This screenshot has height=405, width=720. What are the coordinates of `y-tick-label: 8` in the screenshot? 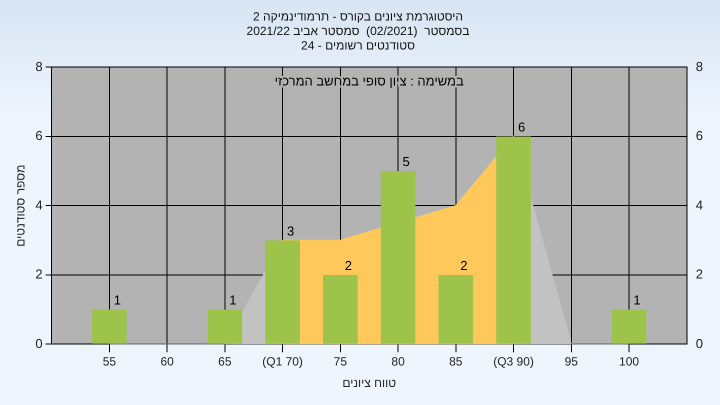 It's located at (39, 66).